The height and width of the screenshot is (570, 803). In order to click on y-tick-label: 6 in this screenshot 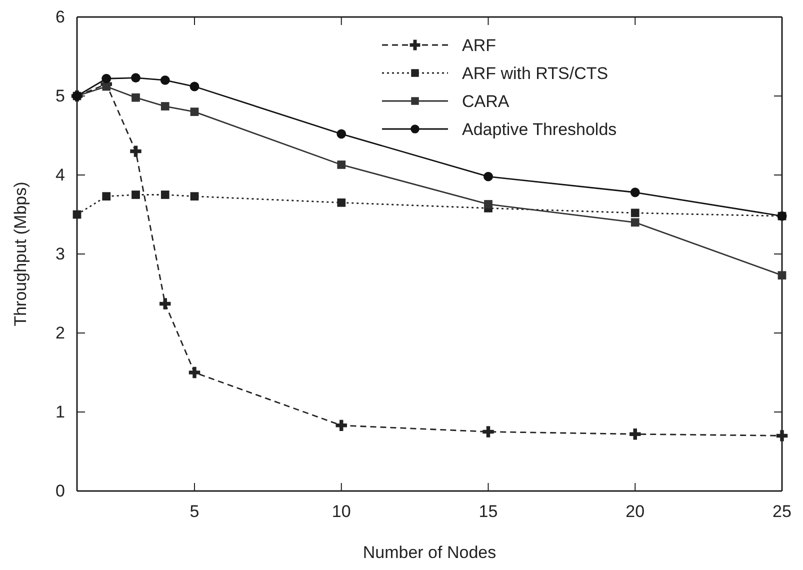, I will do `click(60, 16)`.